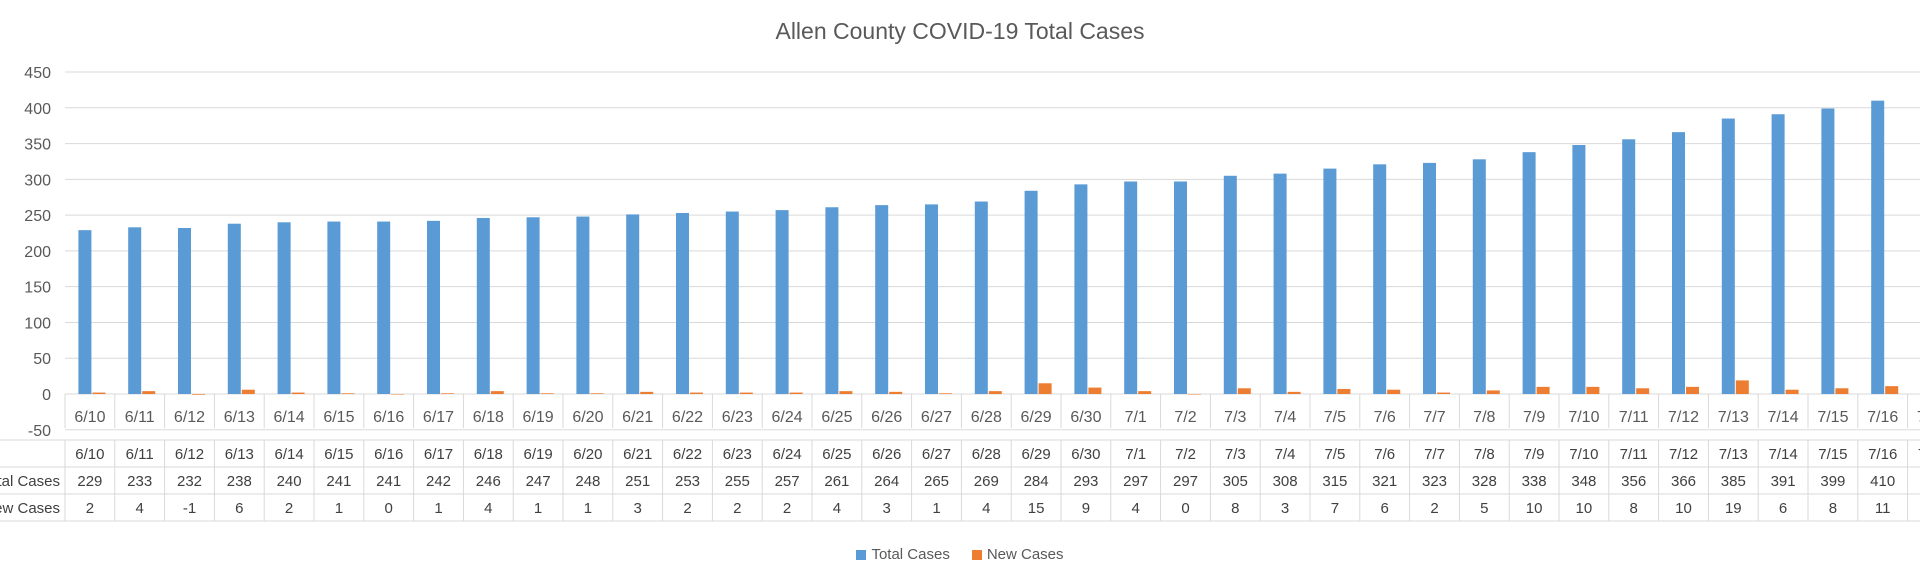 The image size is (1920, 585). Describe the element at coordinates (1683, 417) in the screenshot. I see `x-tick-label: 7/12` at that location.